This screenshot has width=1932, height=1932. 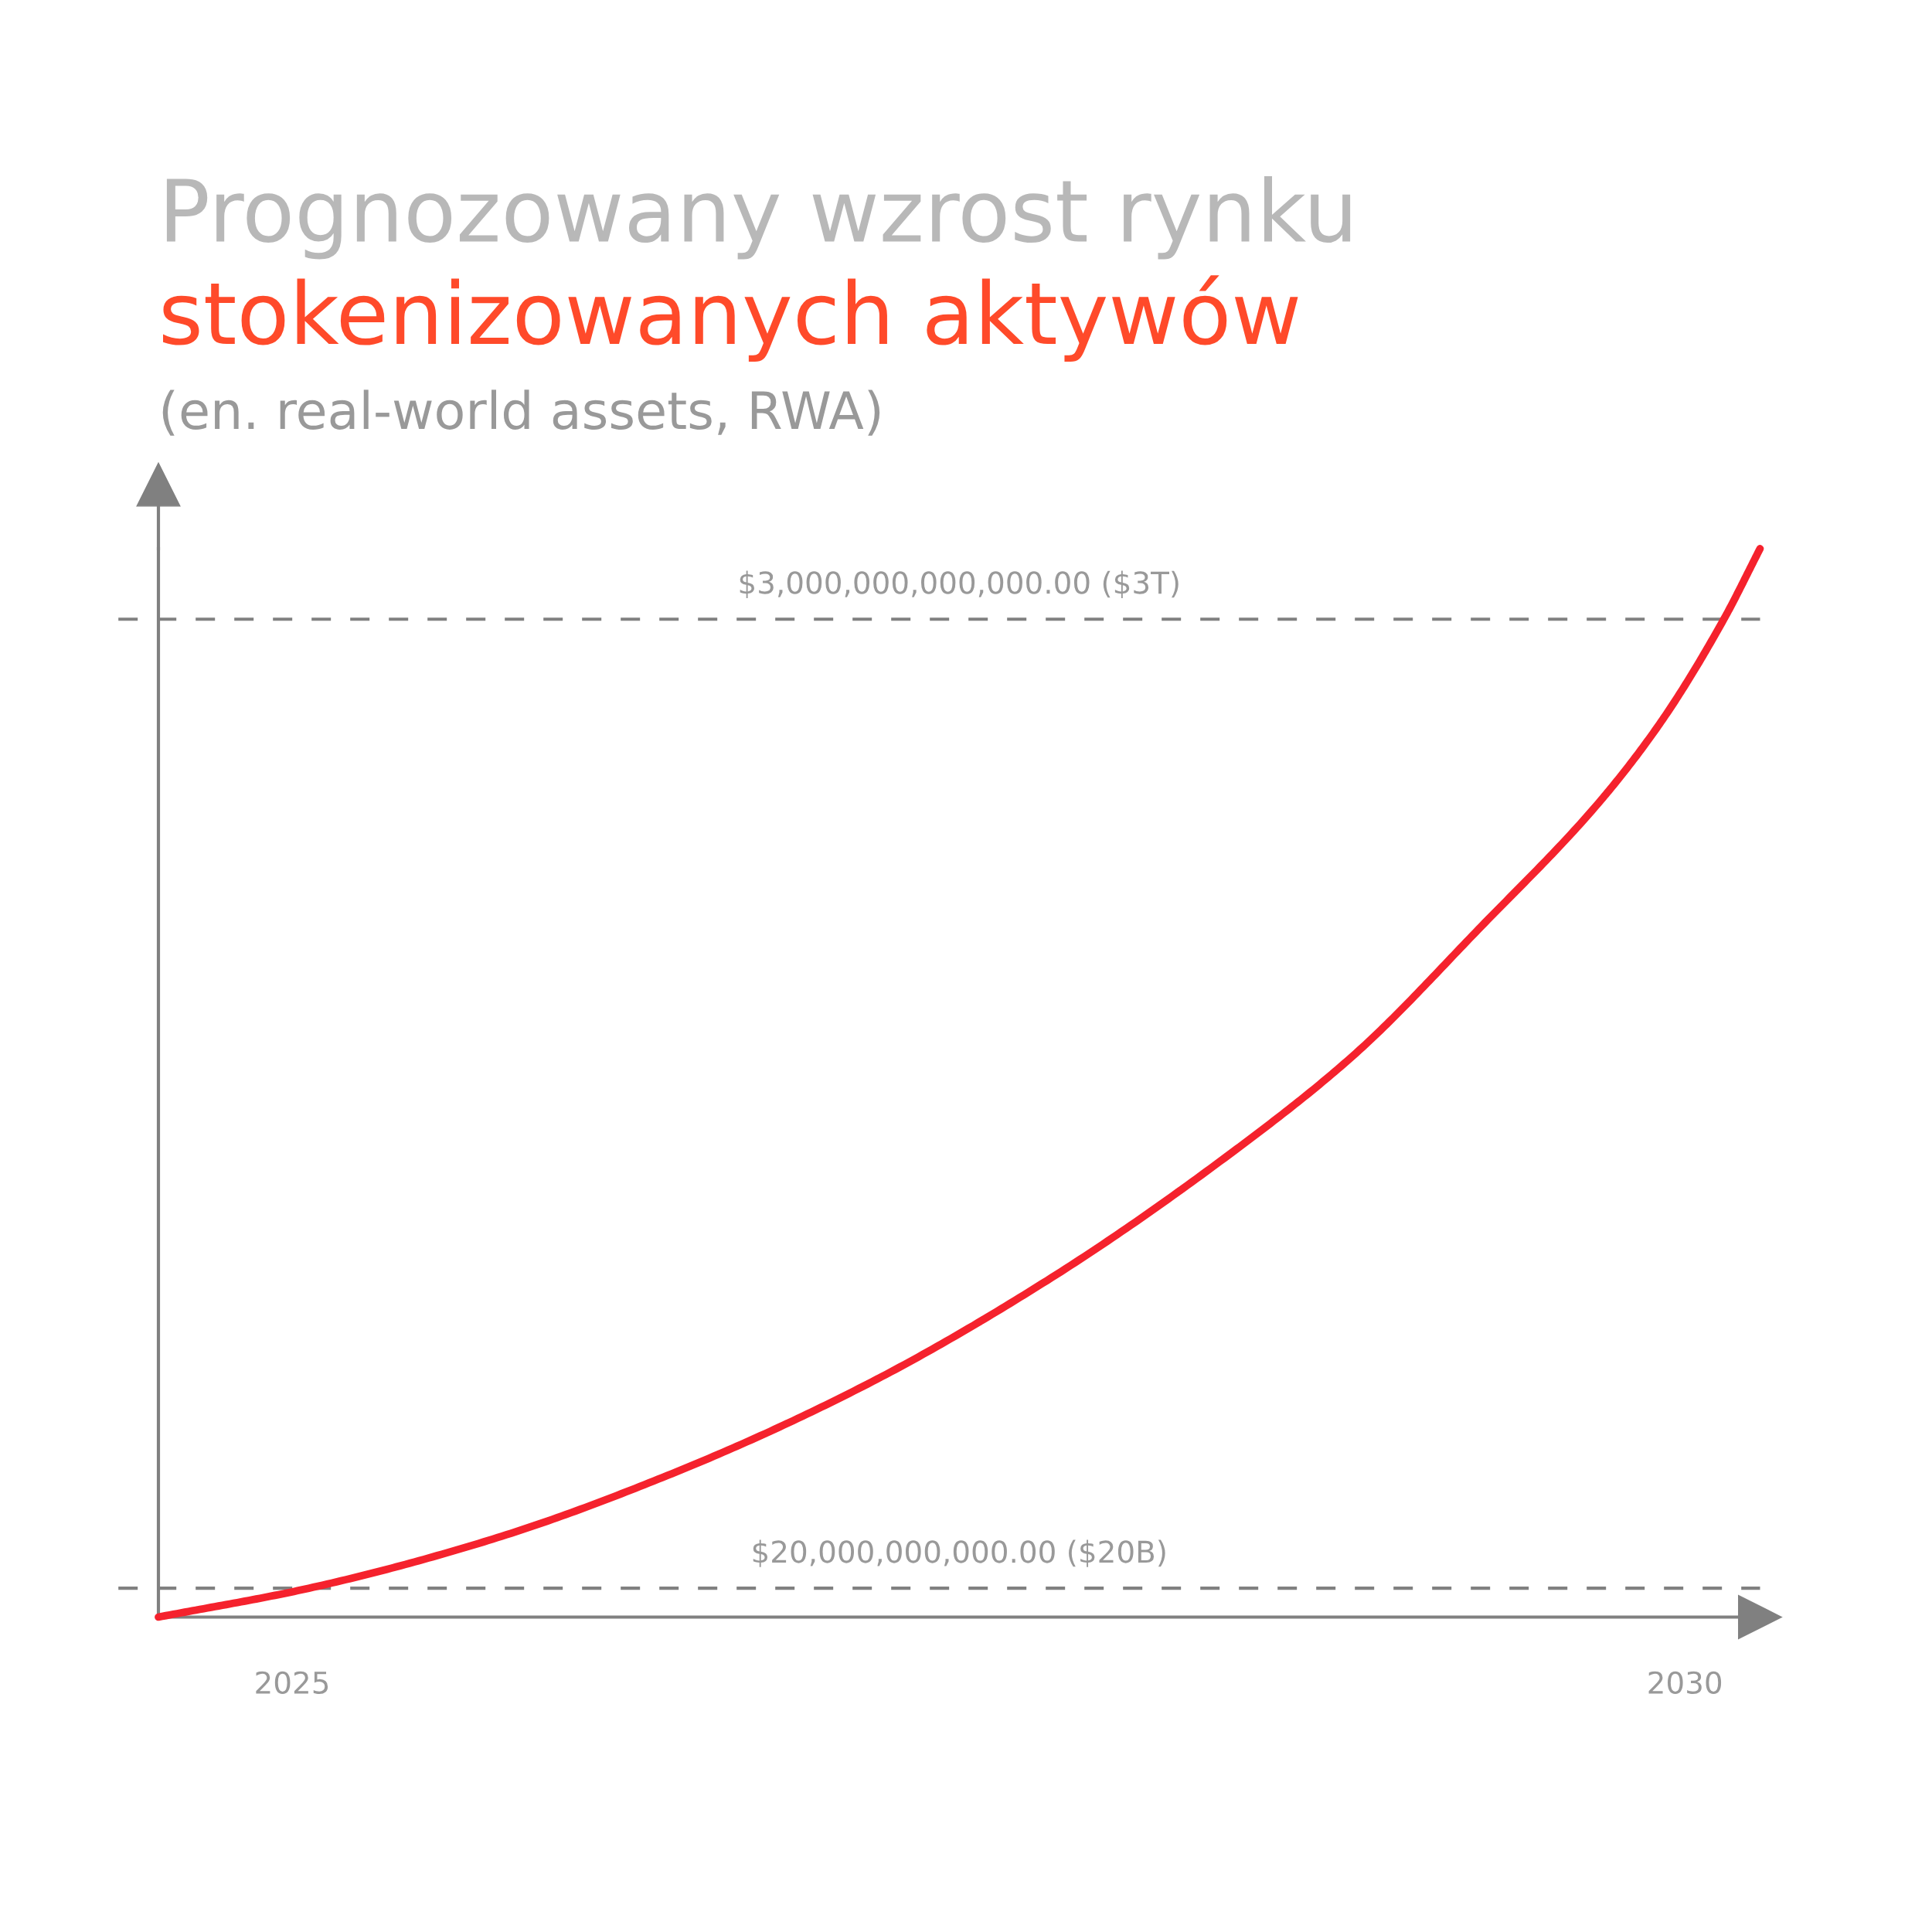 What do you see at coordinates (1685, 1683) in the screenshot?
I see `x-tick-label: 2030` at bounding box center [1685, 1683].